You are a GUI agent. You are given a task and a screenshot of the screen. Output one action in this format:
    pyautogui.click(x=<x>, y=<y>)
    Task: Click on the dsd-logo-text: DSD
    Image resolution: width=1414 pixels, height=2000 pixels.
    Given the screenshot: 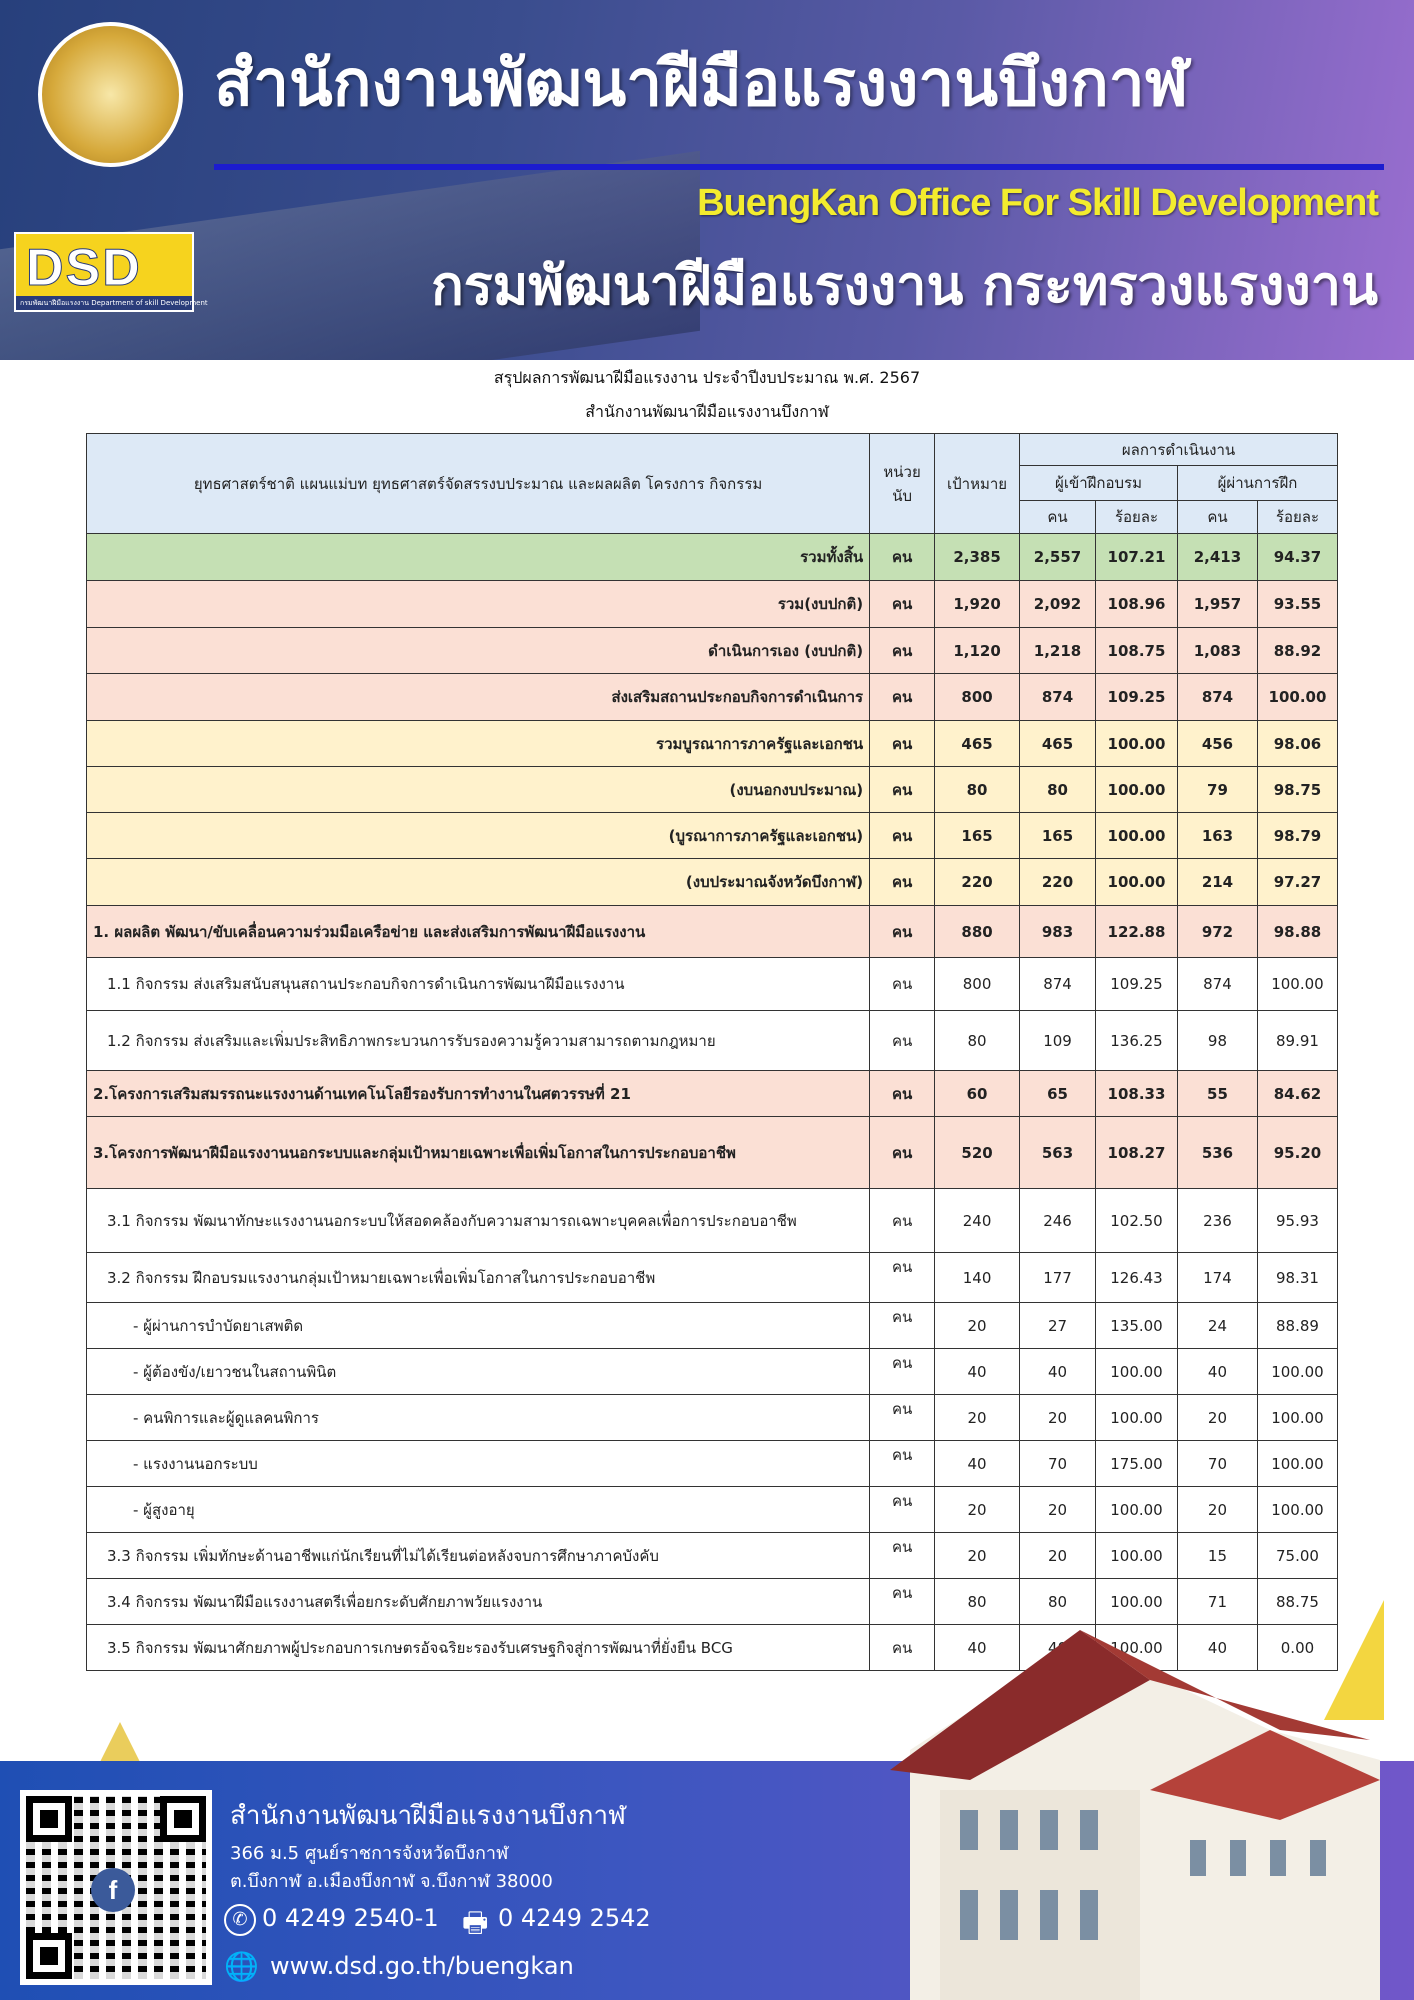 What is the action you would take?
    pyautogui.click(x=84, y=268)
    